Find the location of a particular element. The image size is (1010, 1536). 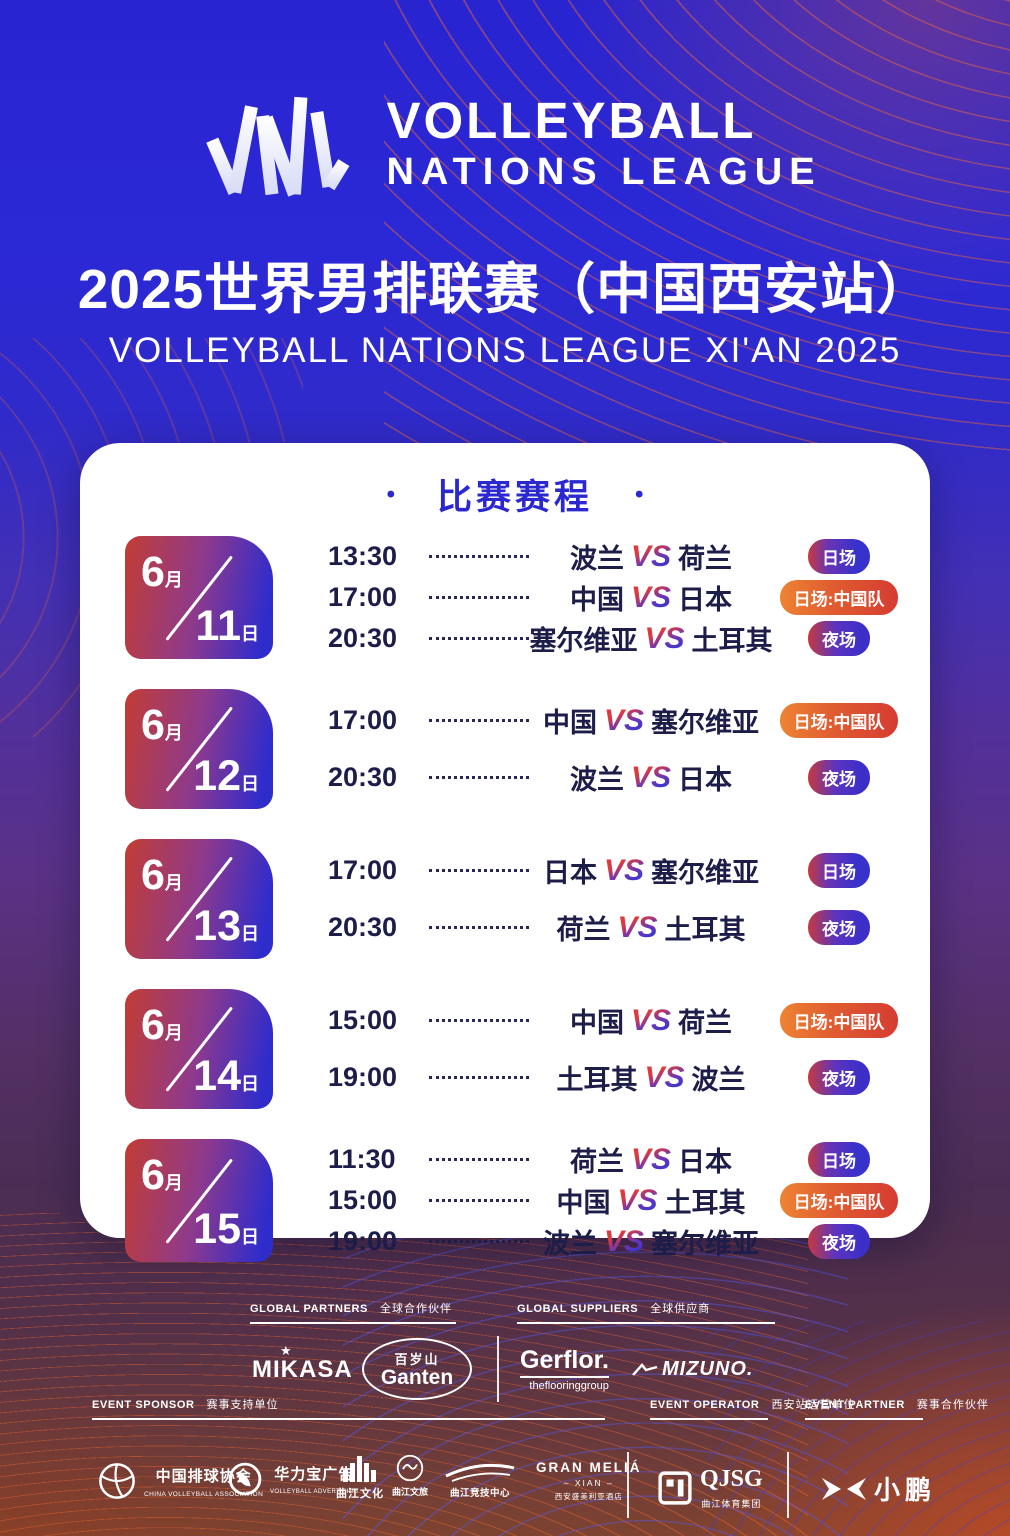

match-teams: 日本 VS 塞尔维亚 is located at coordinates (651, 870).